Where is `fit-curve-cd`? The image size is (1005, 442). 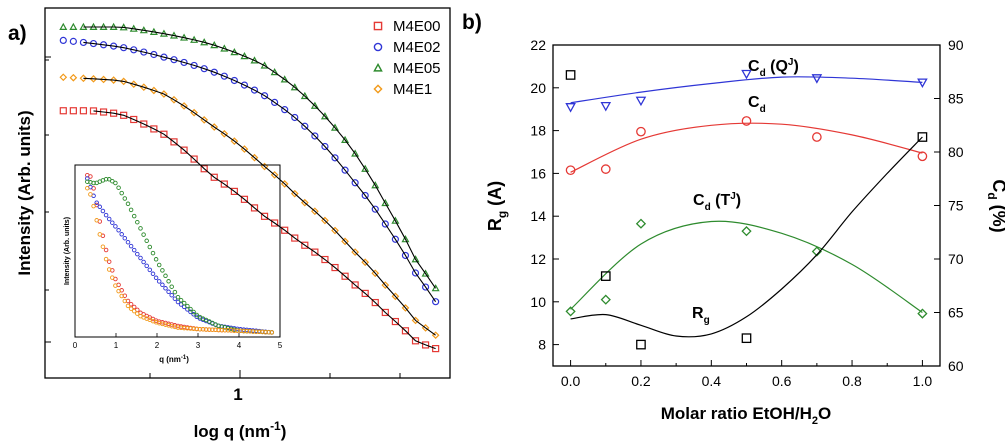
fit-curve-cd is located at coordinates (746, 147).